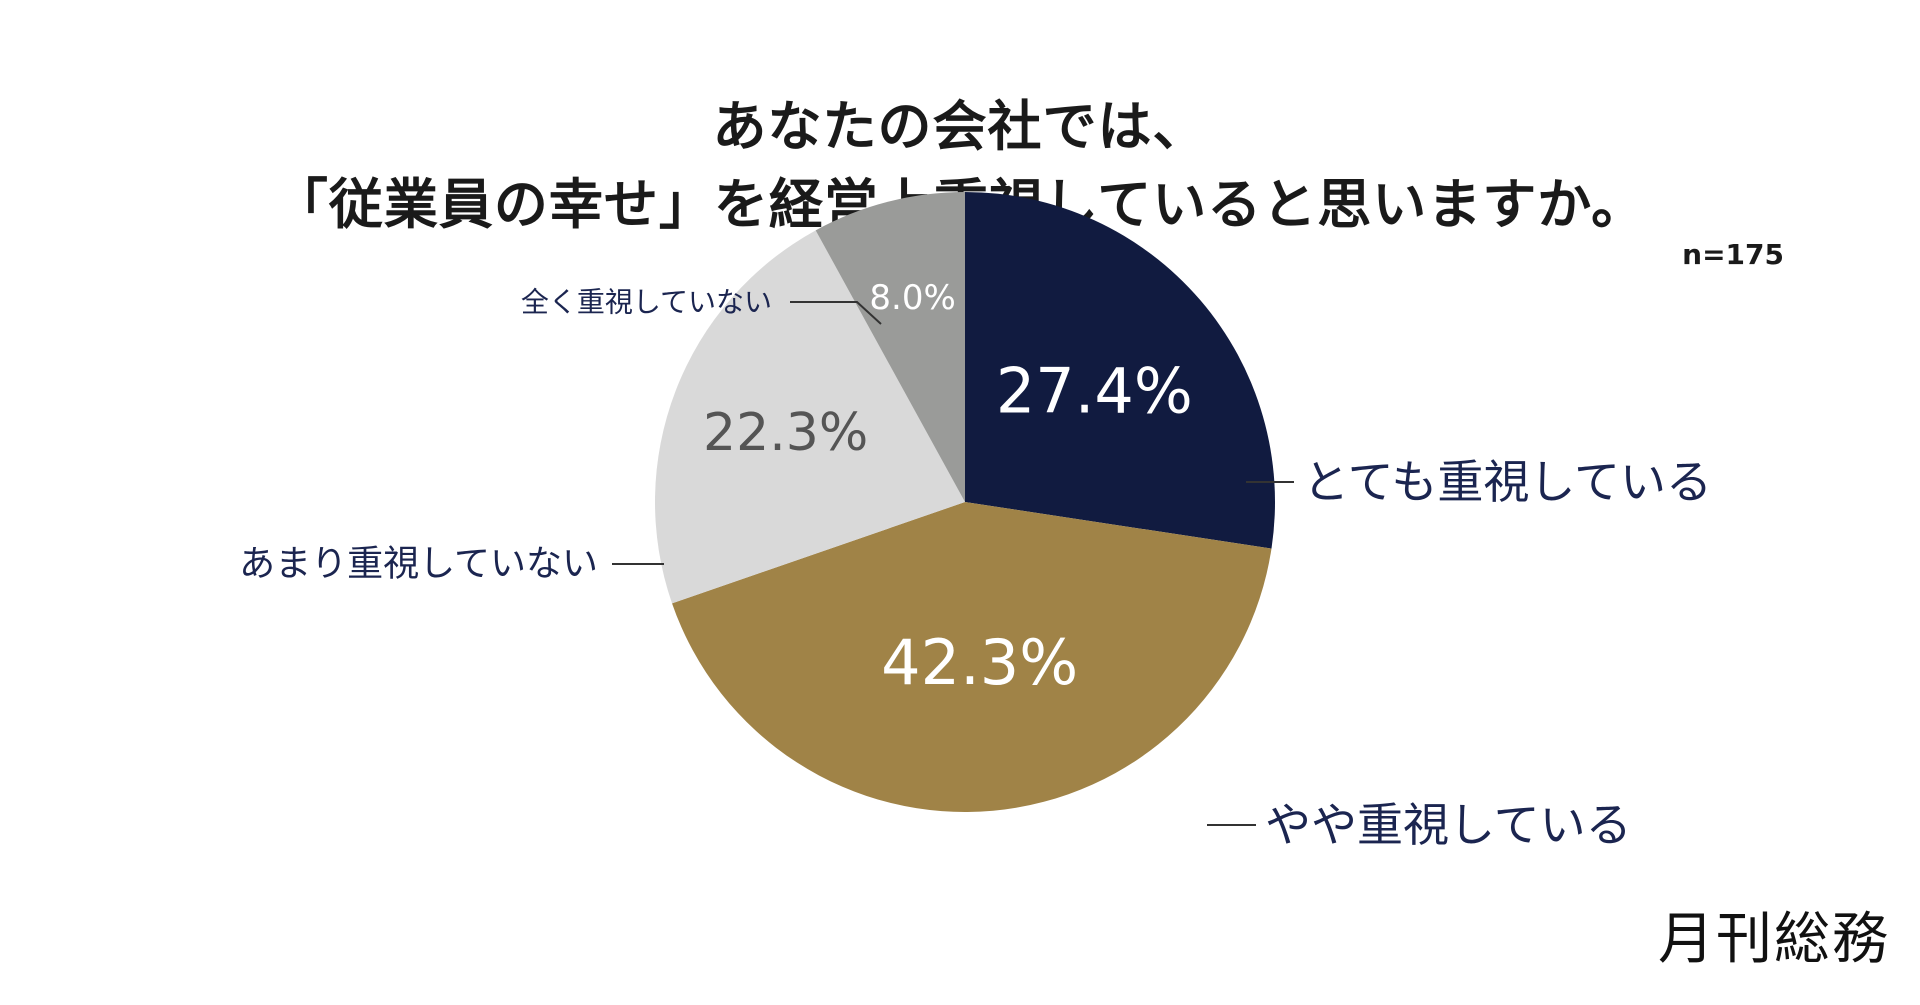 The height and width of the screenshot is (1005, 1920). What do you see at coordinates (1094, 390) in the screenshot?
I see `slice-value-label-1: 27.4%` at bounding box center [1094, 390].